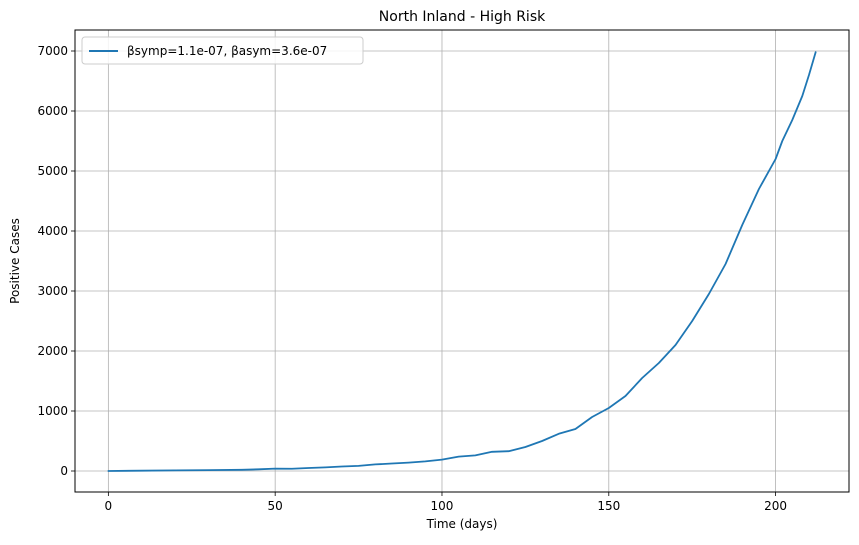 Image resolution: width=859 pixels, height=545 pixels. What do you see at coordinates (462, 524) in the screenshot?
I see `x-axis-label: Time (days)` at bounding box center [462, 524].